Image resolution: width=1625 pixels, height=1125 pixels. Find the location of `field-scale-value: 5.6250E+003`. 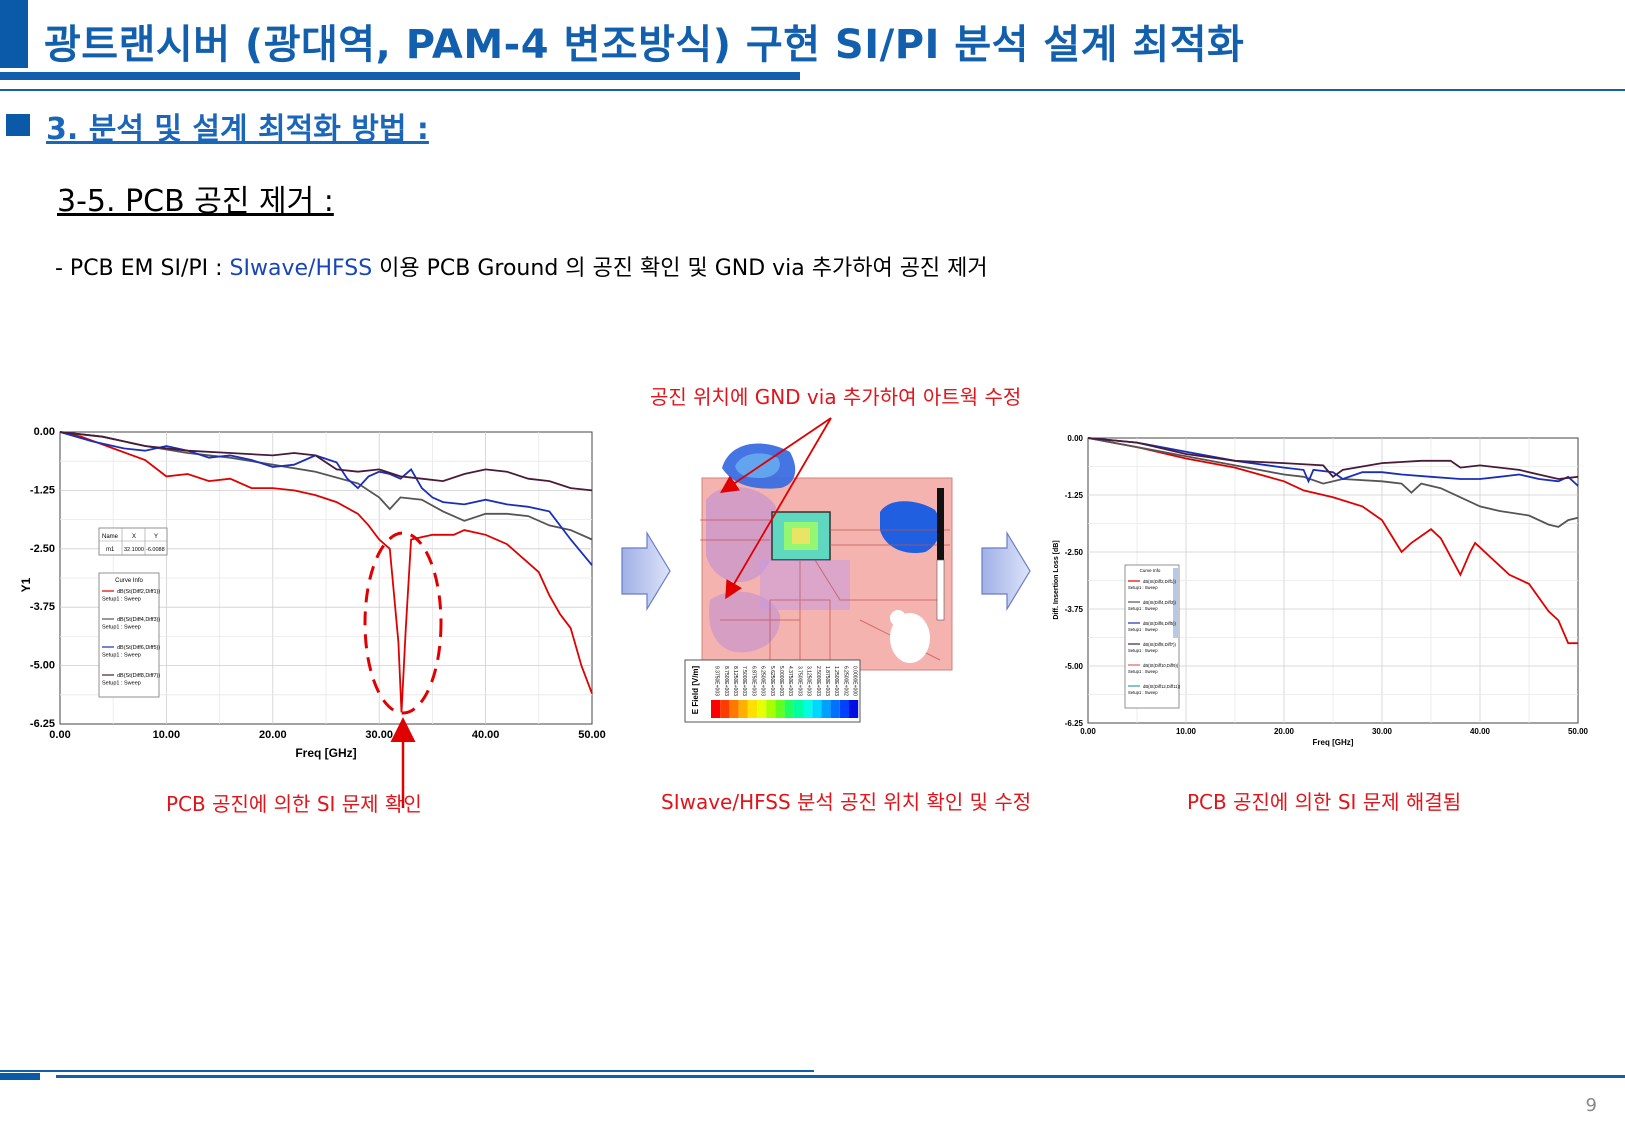

field-scale-value: 5.6250E+003 is located at coordinates (772, 681).